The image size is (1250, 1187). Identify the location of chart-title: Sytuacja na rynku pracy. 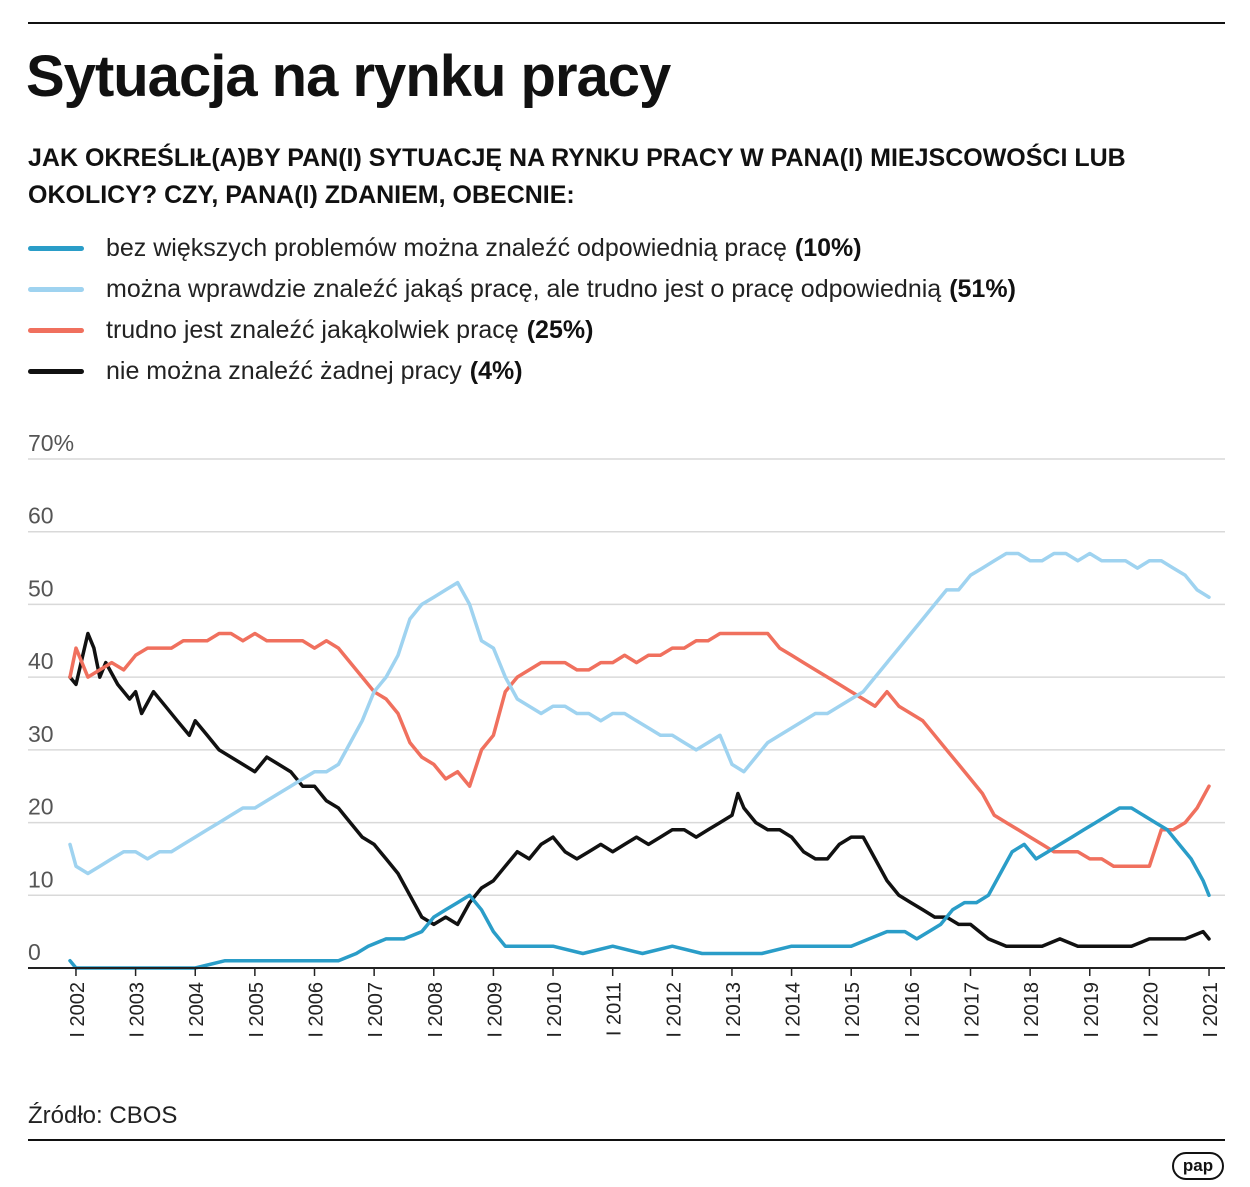
(348, 76).